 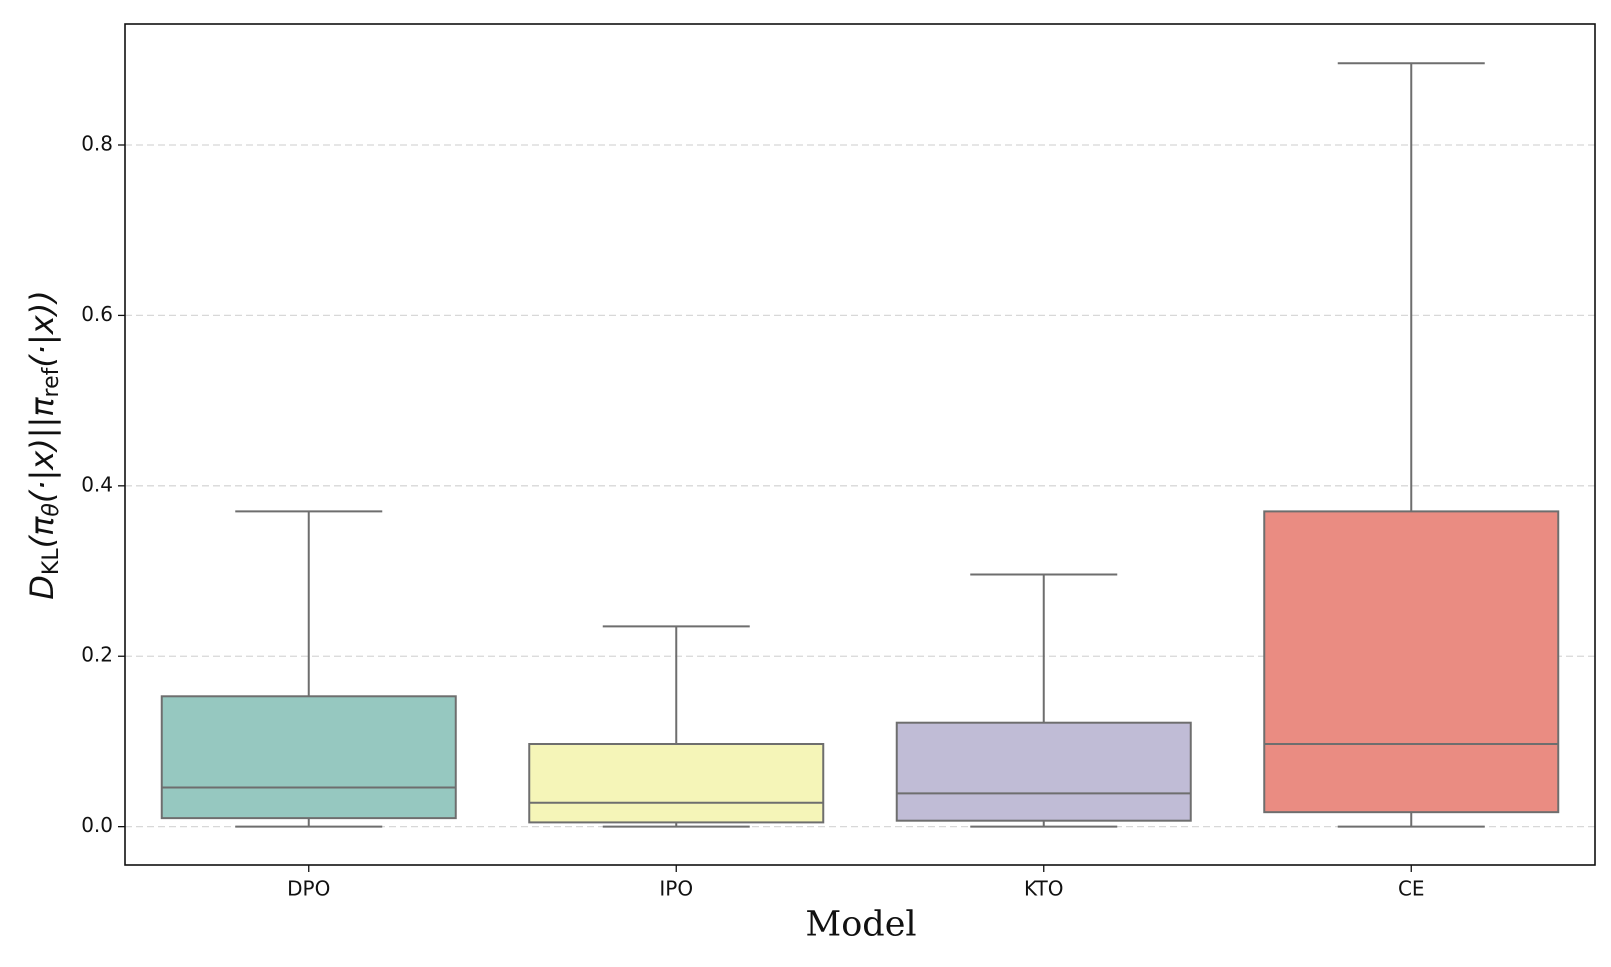 I want to click on y-tick-label: 0.4, so click(x=97, y=484).